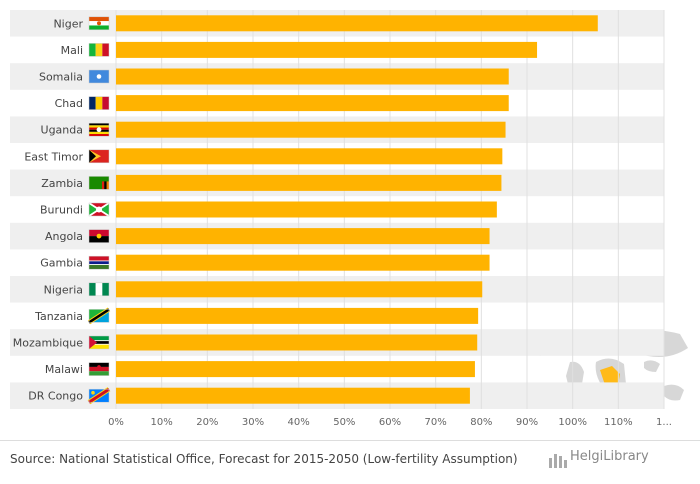 This screenshot has height=484, width=700. What do you see at coordinates (61, 263) in the screenshot?
I see `category-label-gambia: Gambia` at bounding box center [61, 263].